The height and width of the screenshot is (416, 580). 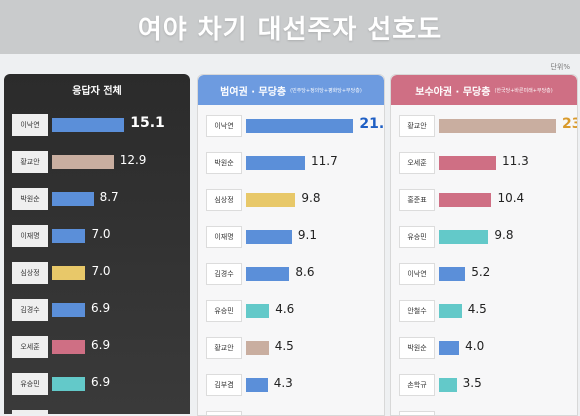 I want to click on bar-row: 김경수 8.6, so click(x=291, y=274).